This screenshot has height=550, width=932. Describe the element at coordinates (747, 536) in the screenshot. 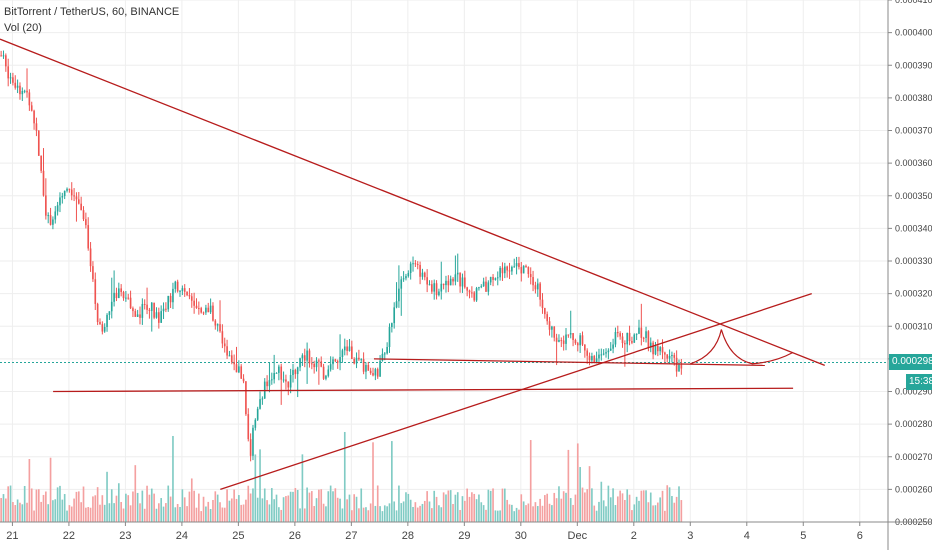

I see `x-tick-label: 4` at that location.